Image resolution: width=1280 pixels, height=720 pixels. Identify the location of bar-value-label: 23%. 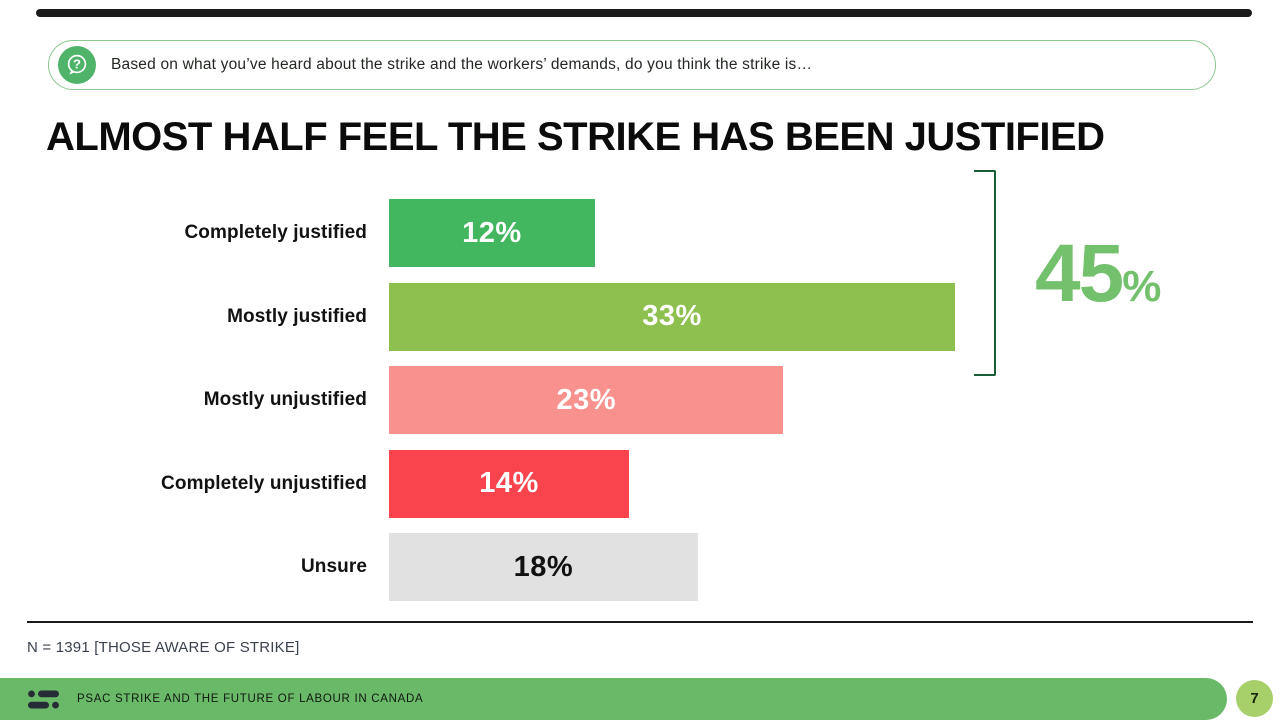
(586, 399).